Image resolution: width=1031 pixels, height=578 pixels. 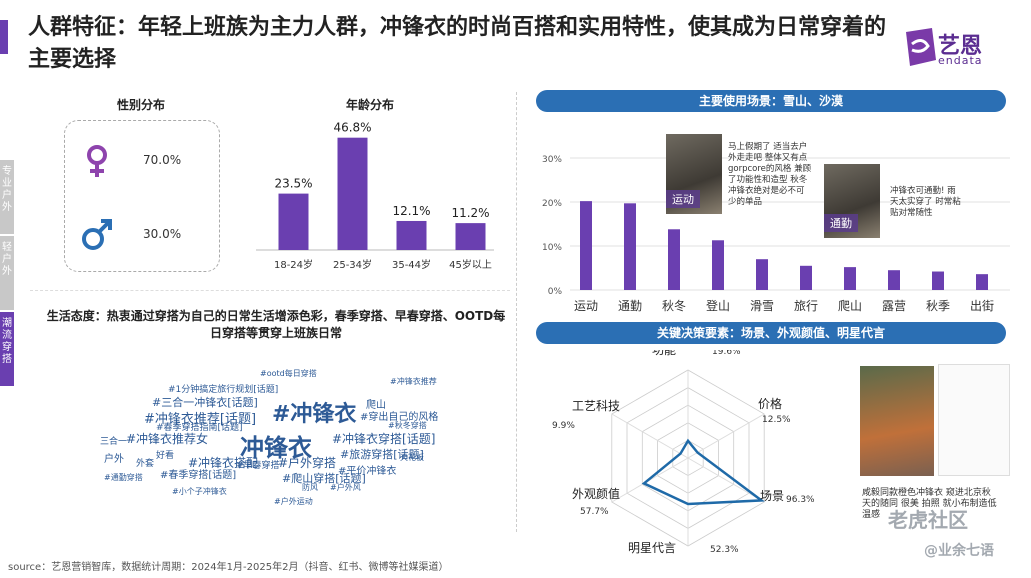 What do you see at coordinates (470, 264) in the screenshot?
I see `age-category-label: 45岁以上` at bounding box center [470, 264].